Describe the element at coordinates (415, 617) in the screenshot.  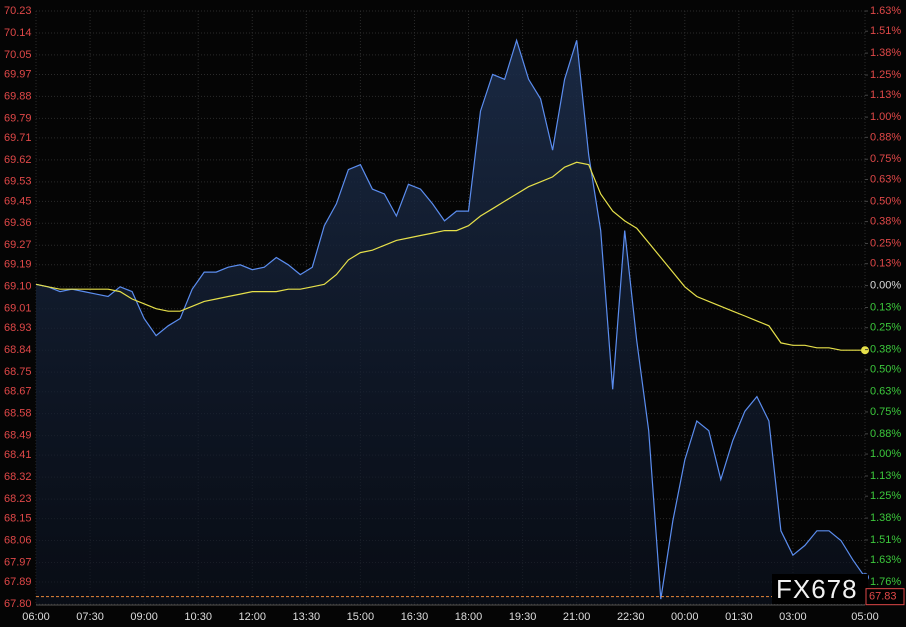
I see `x-tick-label: 16:30` at that location.